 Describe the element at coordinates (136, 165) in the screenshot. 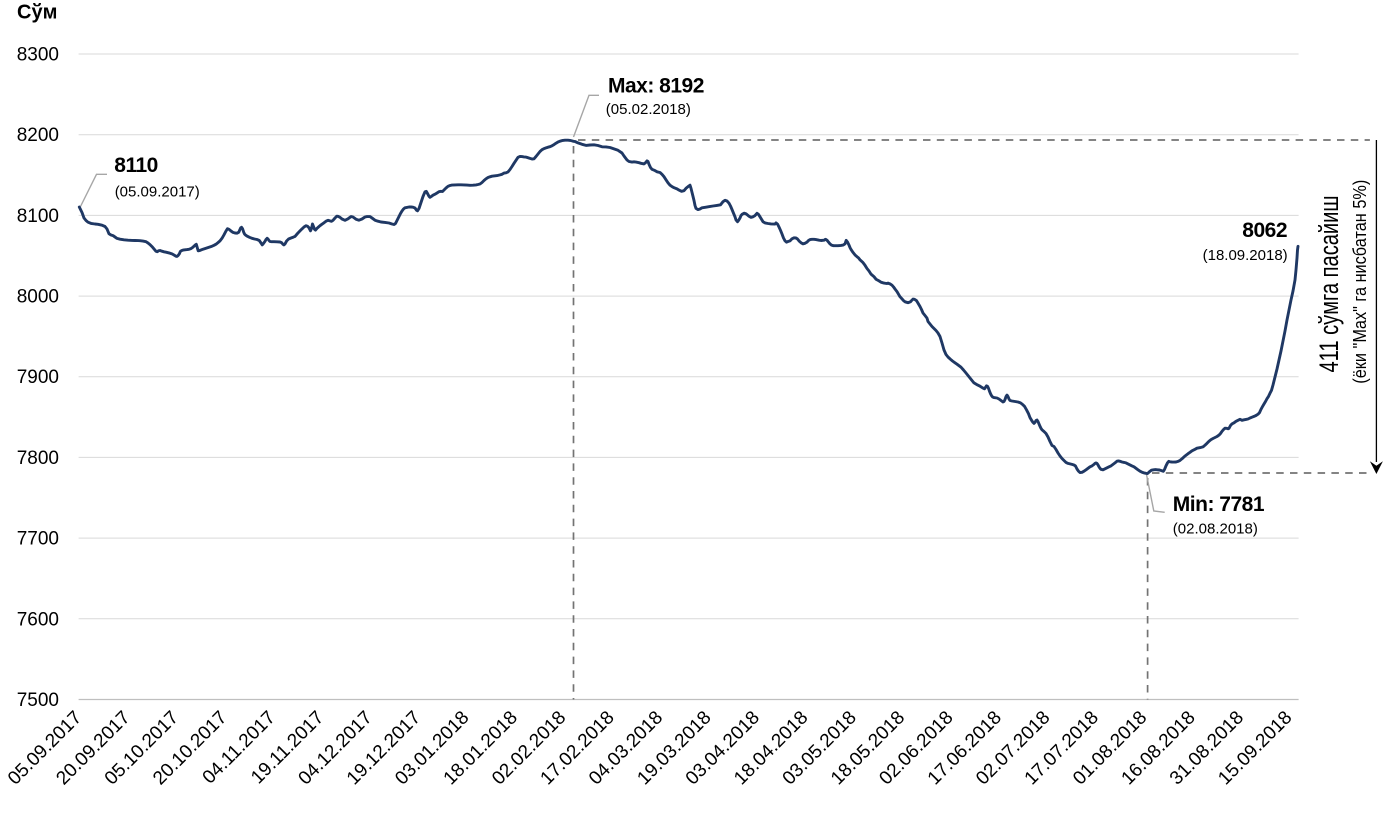

I see `svg-text: 8110` at that location.